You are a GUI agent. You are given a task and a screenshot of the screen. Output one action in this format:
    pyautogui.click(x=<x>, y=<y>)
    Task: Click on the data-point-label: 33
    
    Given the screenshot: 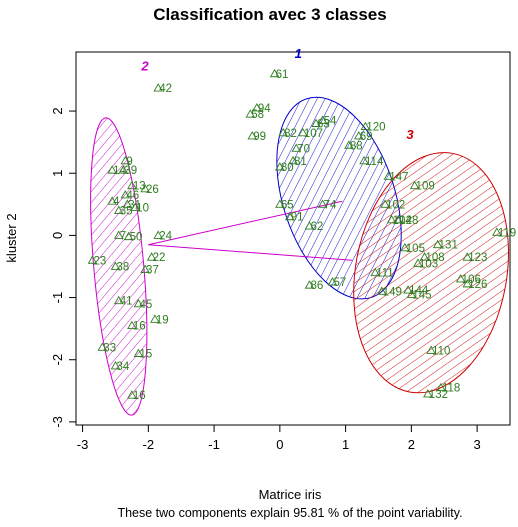 What is the action you would take?
    pyautogui.click(x=109, y=348)
    